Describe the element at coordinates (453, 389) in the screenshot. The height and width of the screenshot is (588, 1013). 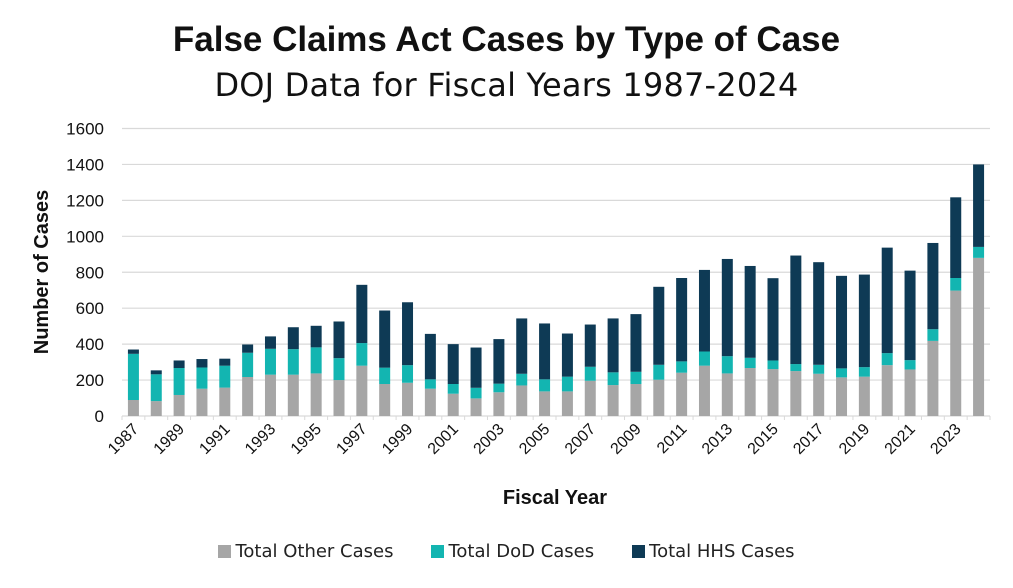
I see `bar-total-dod-cases-2001` at that location.